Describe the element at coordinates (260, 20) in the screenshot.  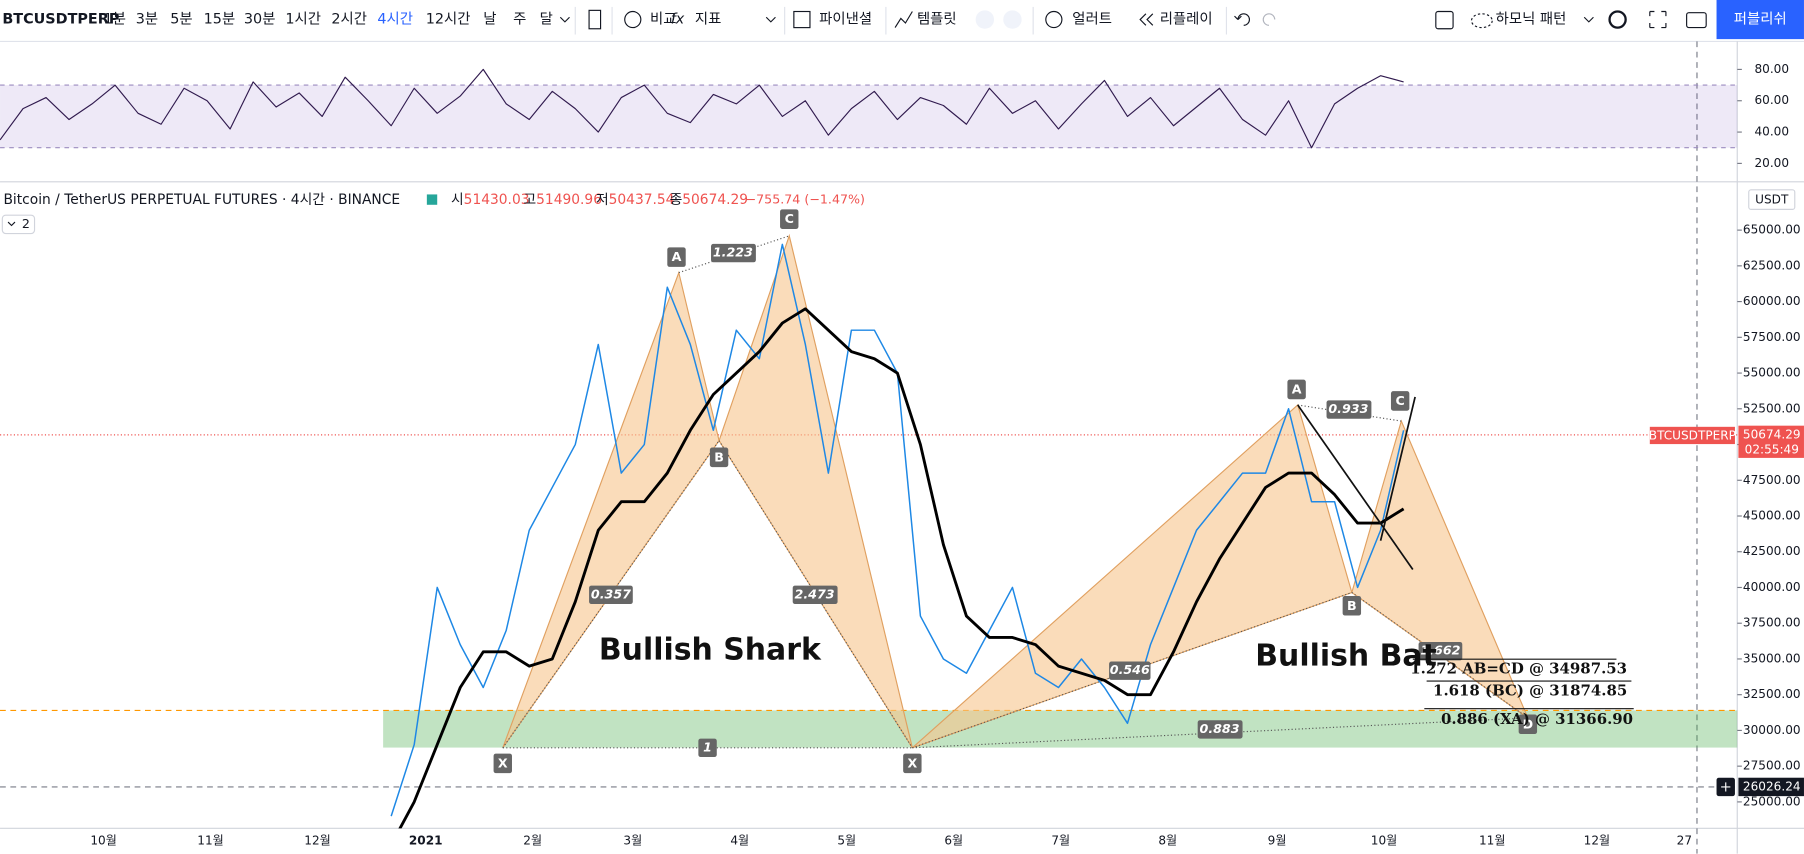
I see `interval-button: 30분` at that location.